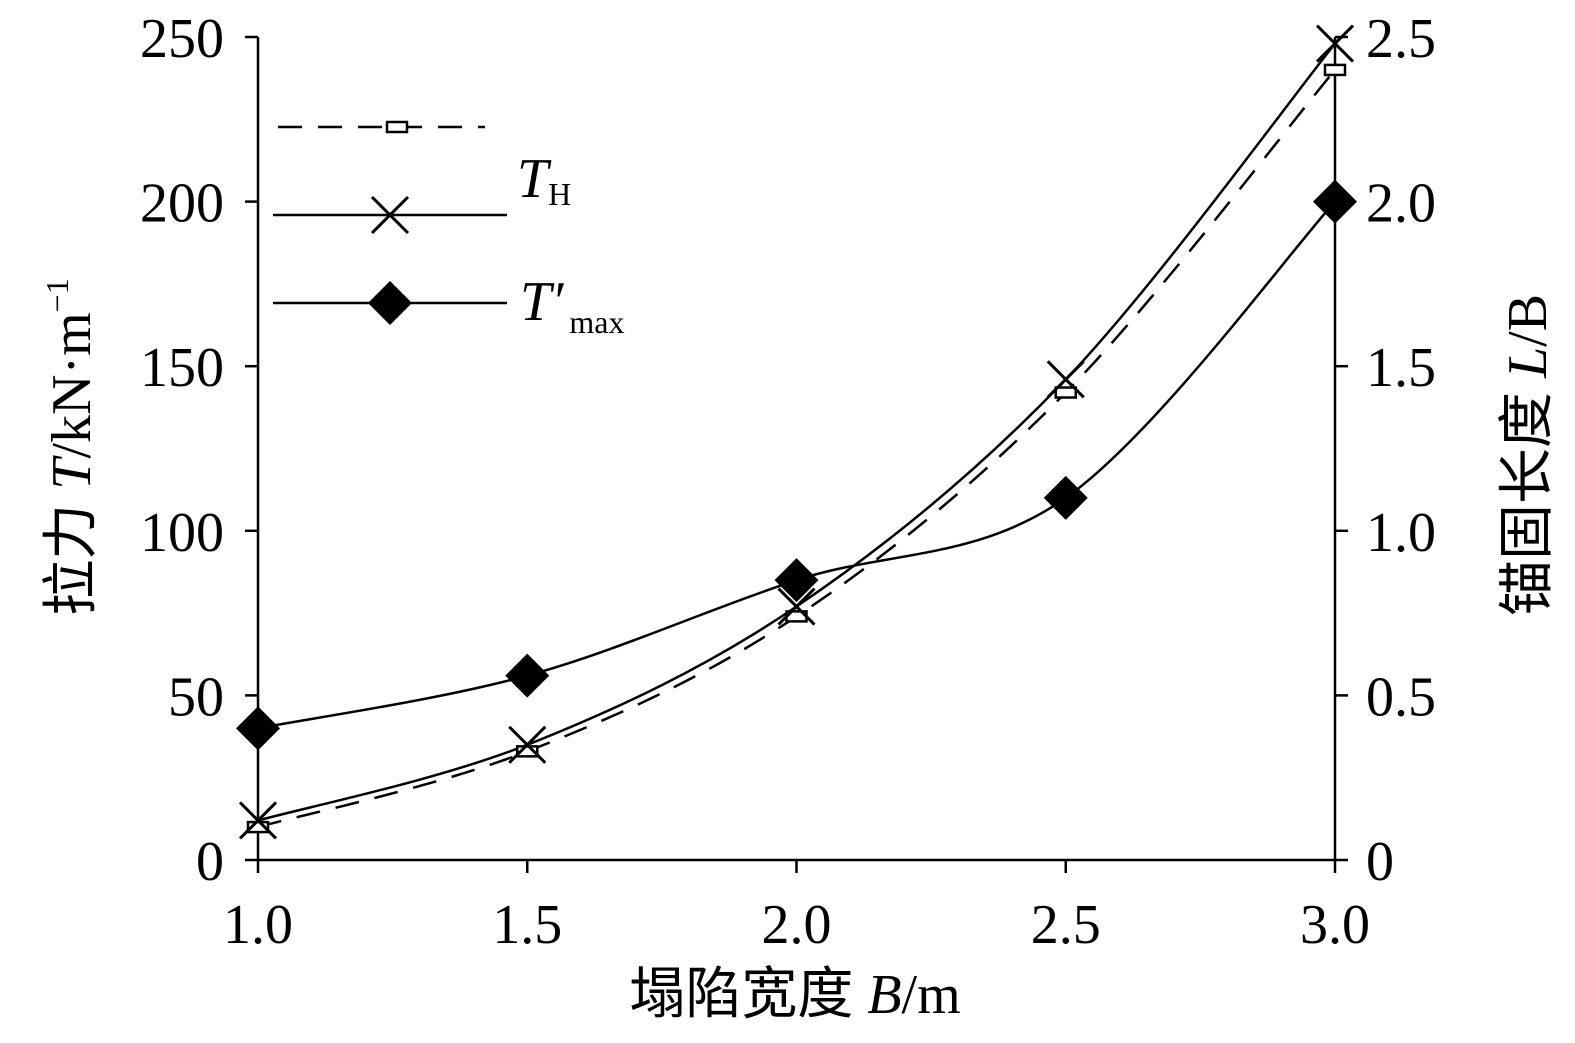 This screenshot has height=1043, width=1575. What do you see at coordinates (1401, 204) in the screenshot?
I see `y2-tick-label: 2.0` at bounding box center [1401, 204].